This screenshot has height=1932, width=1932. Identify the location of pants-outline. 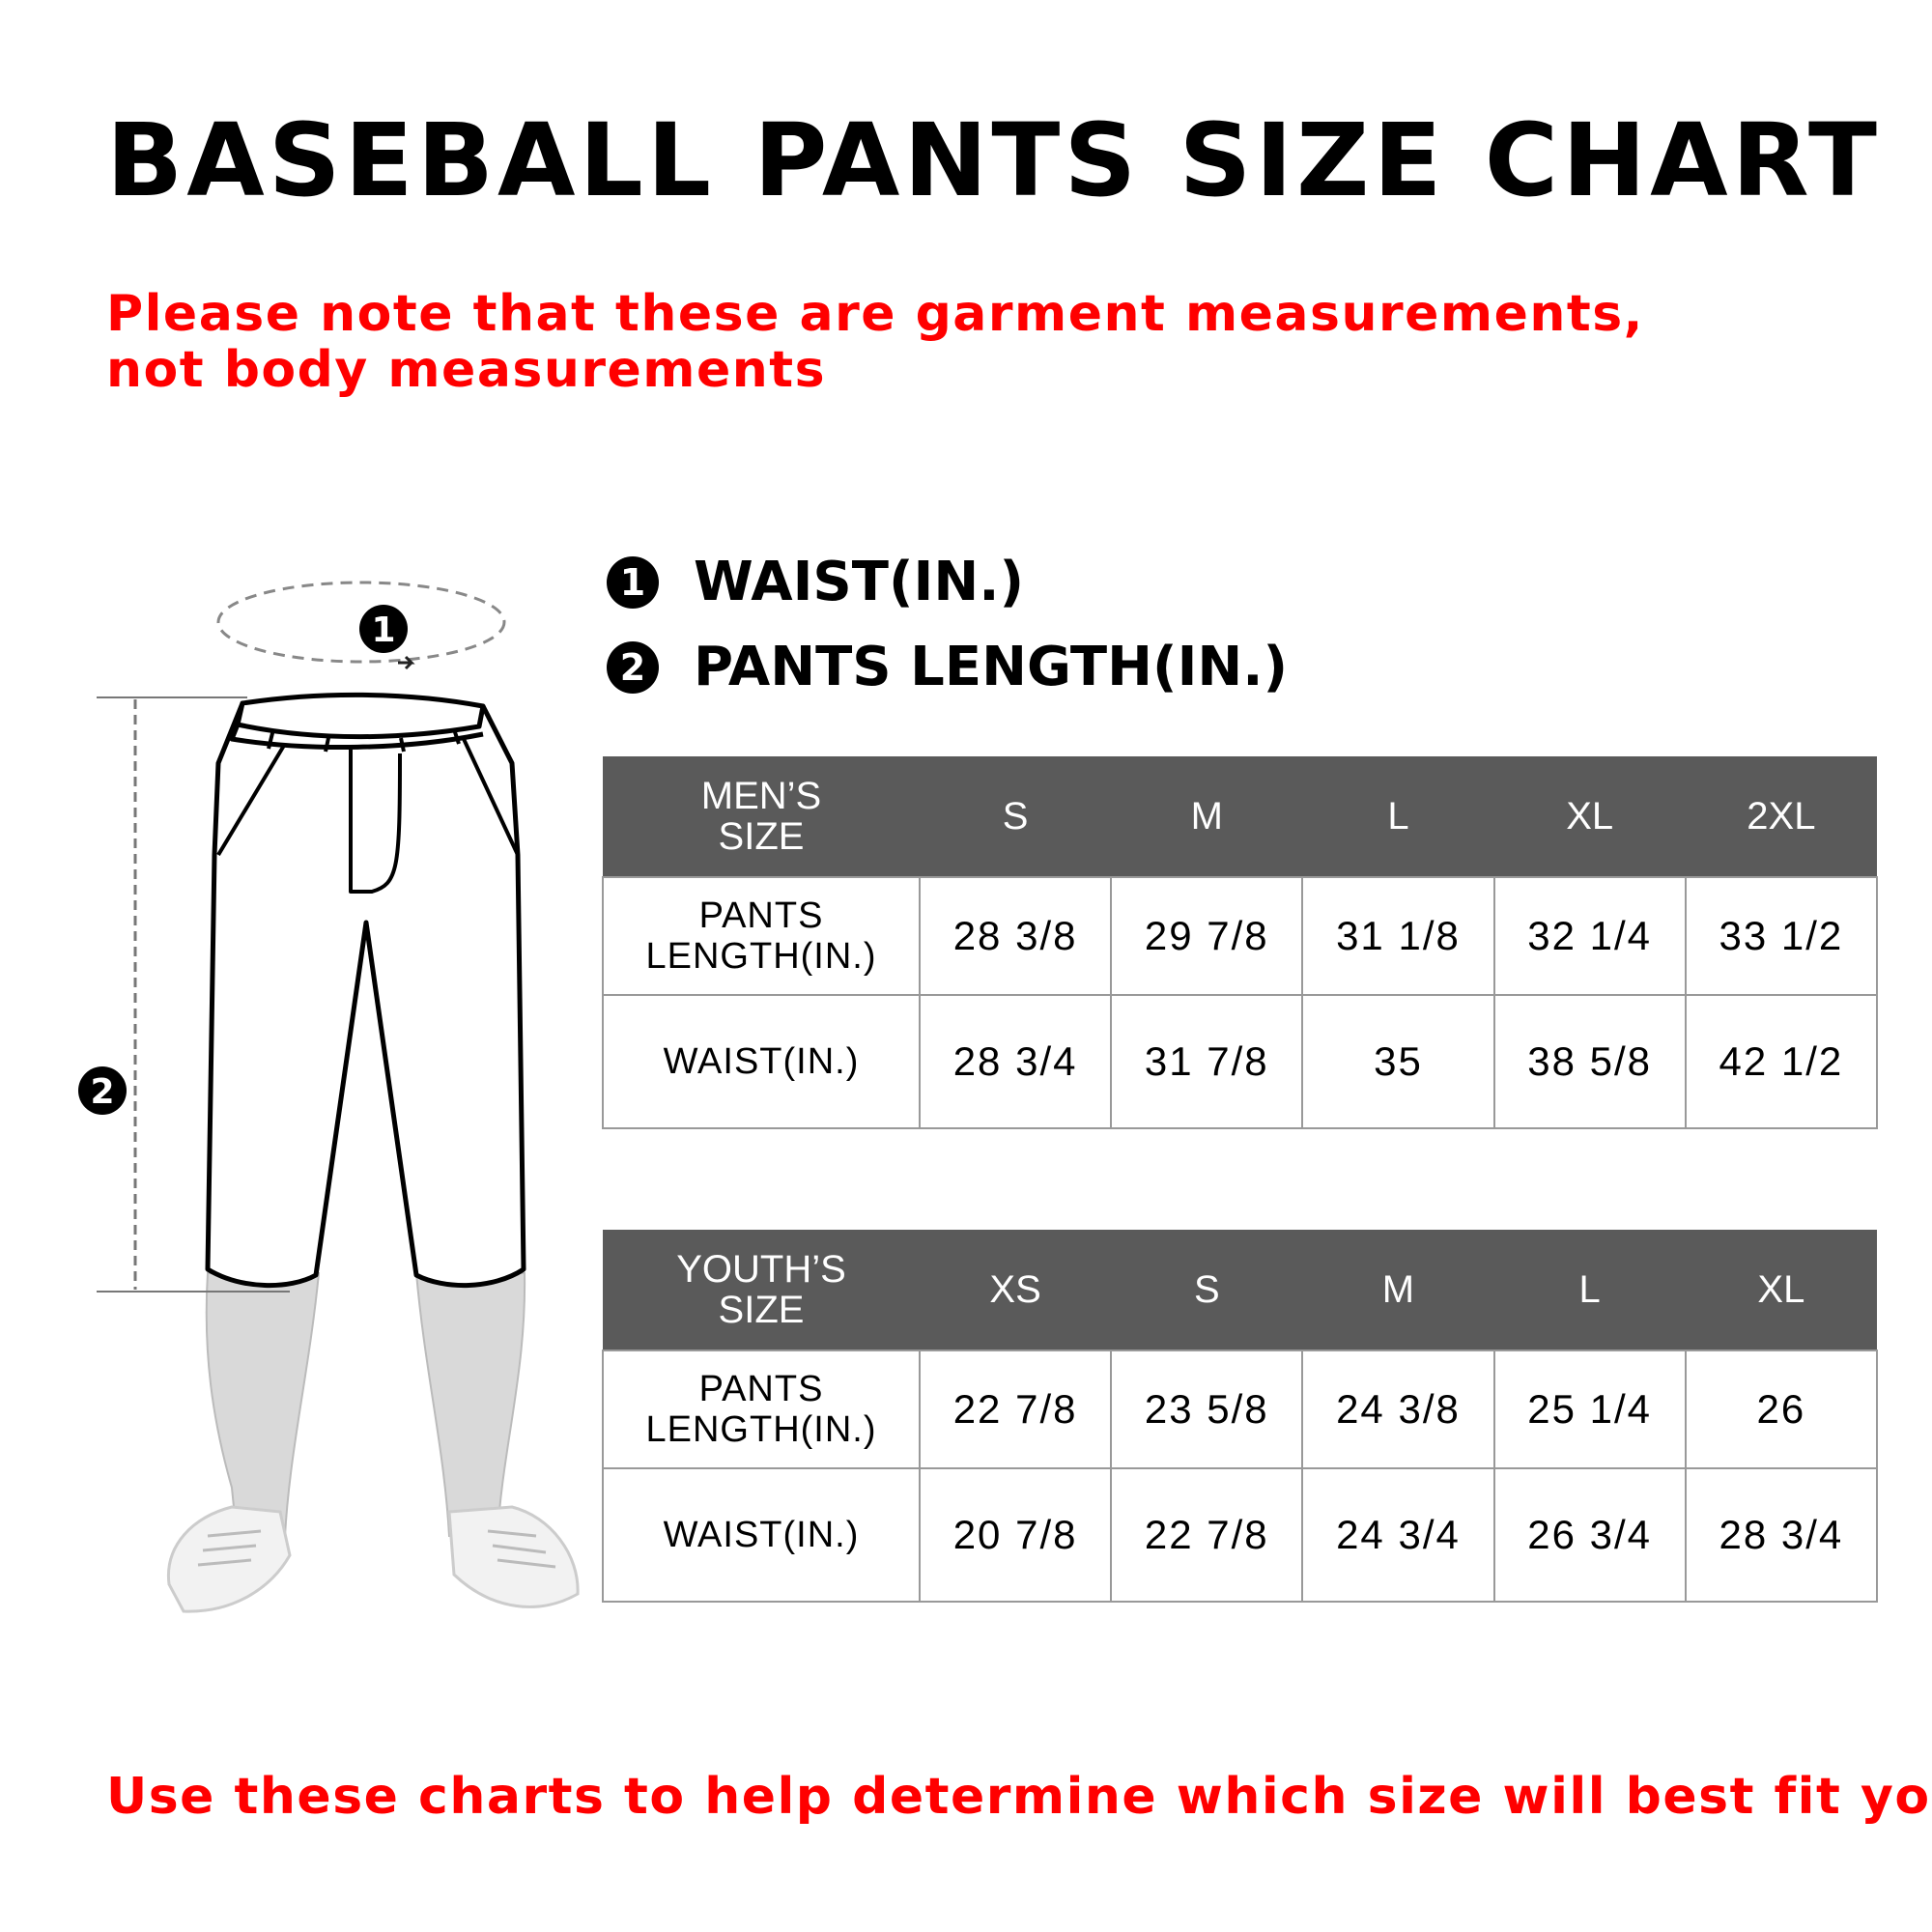
(365, 990).